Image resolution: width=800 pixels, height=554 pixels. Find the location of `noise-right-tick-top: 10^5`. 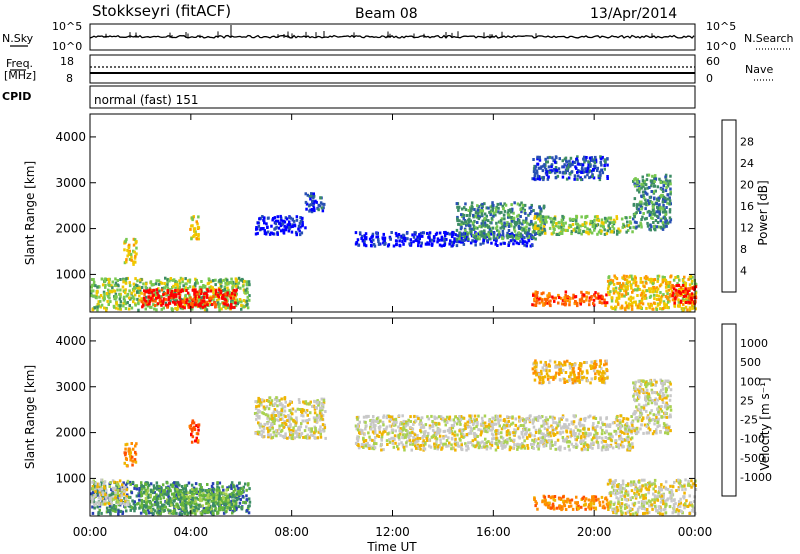

noise-right-tick-top: 10^5 is located at coordinates (721, 26).